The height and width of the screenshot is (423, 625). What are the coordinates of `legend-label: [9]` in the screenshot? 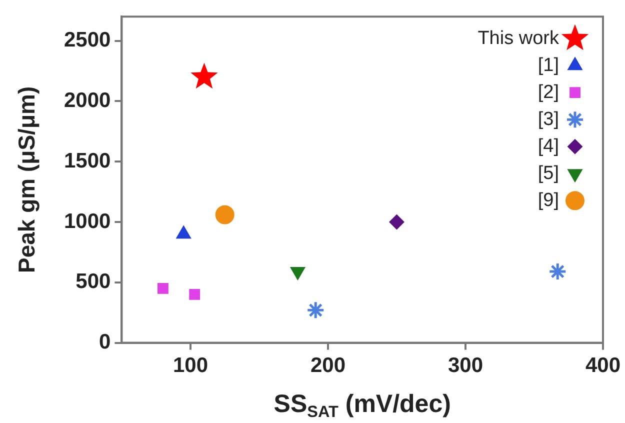 It's located at (548, 200).